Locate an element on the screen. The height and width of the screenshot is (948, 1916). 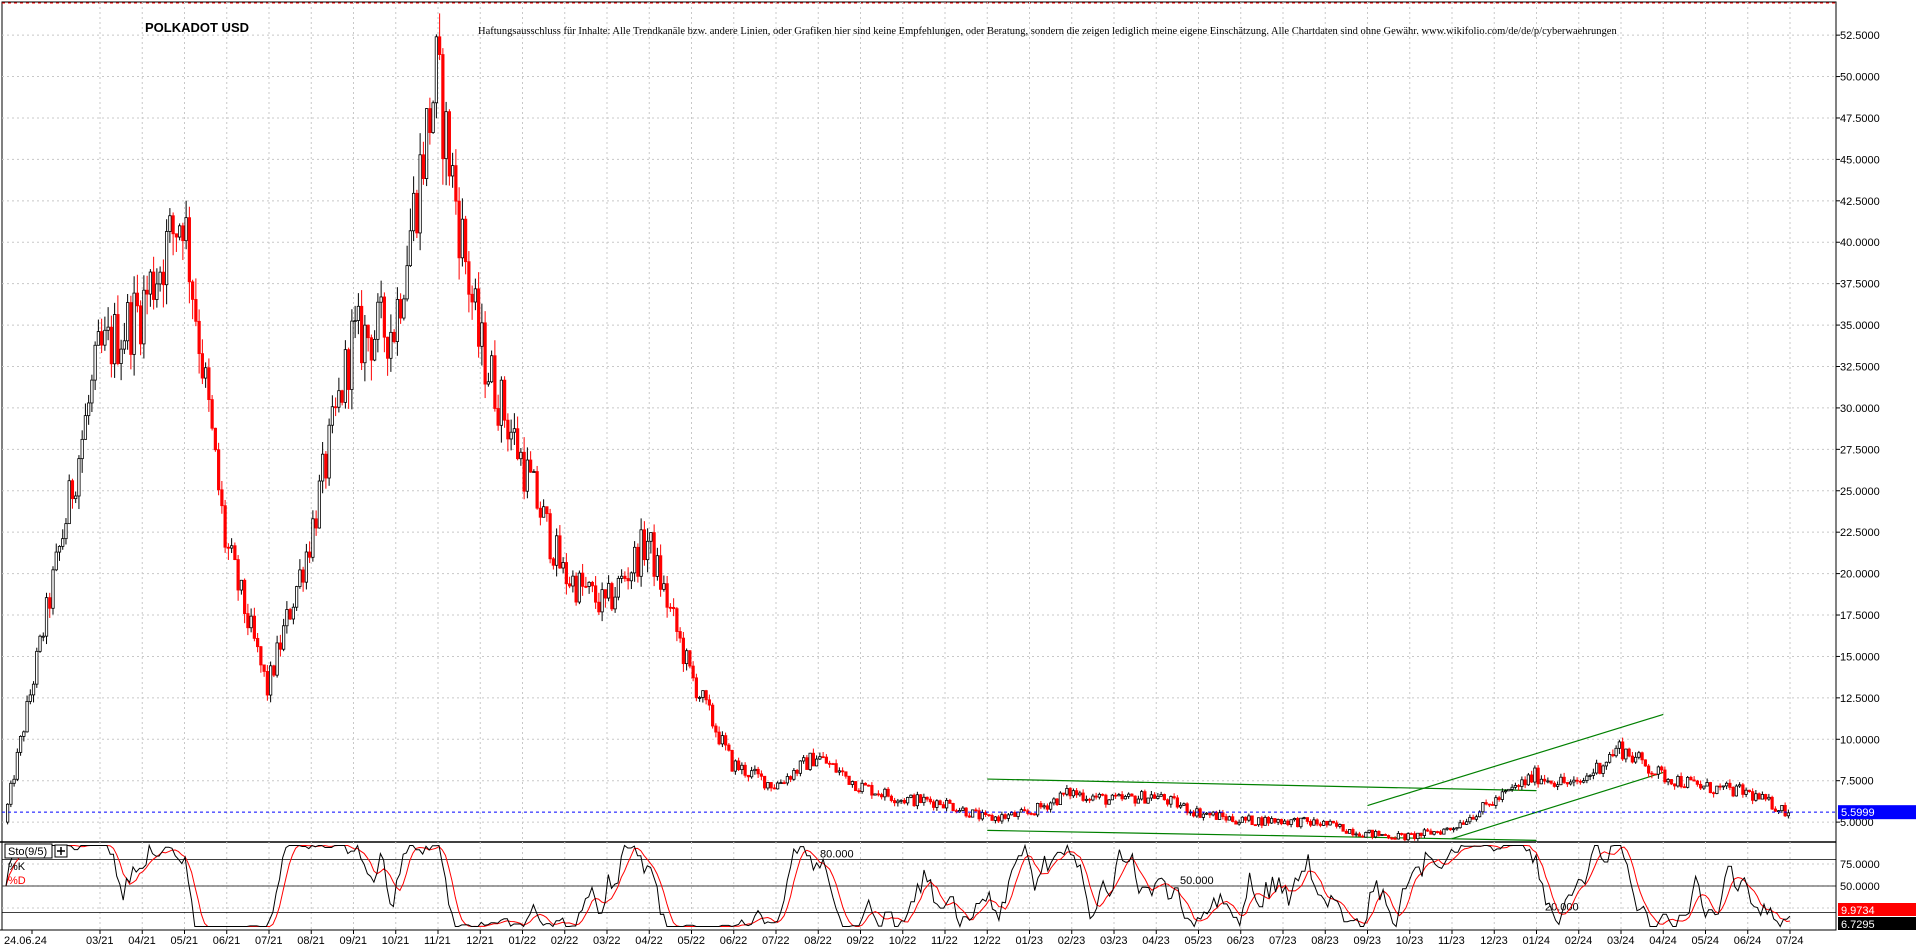
legend-d: %D is located at coordinates (17, 881).